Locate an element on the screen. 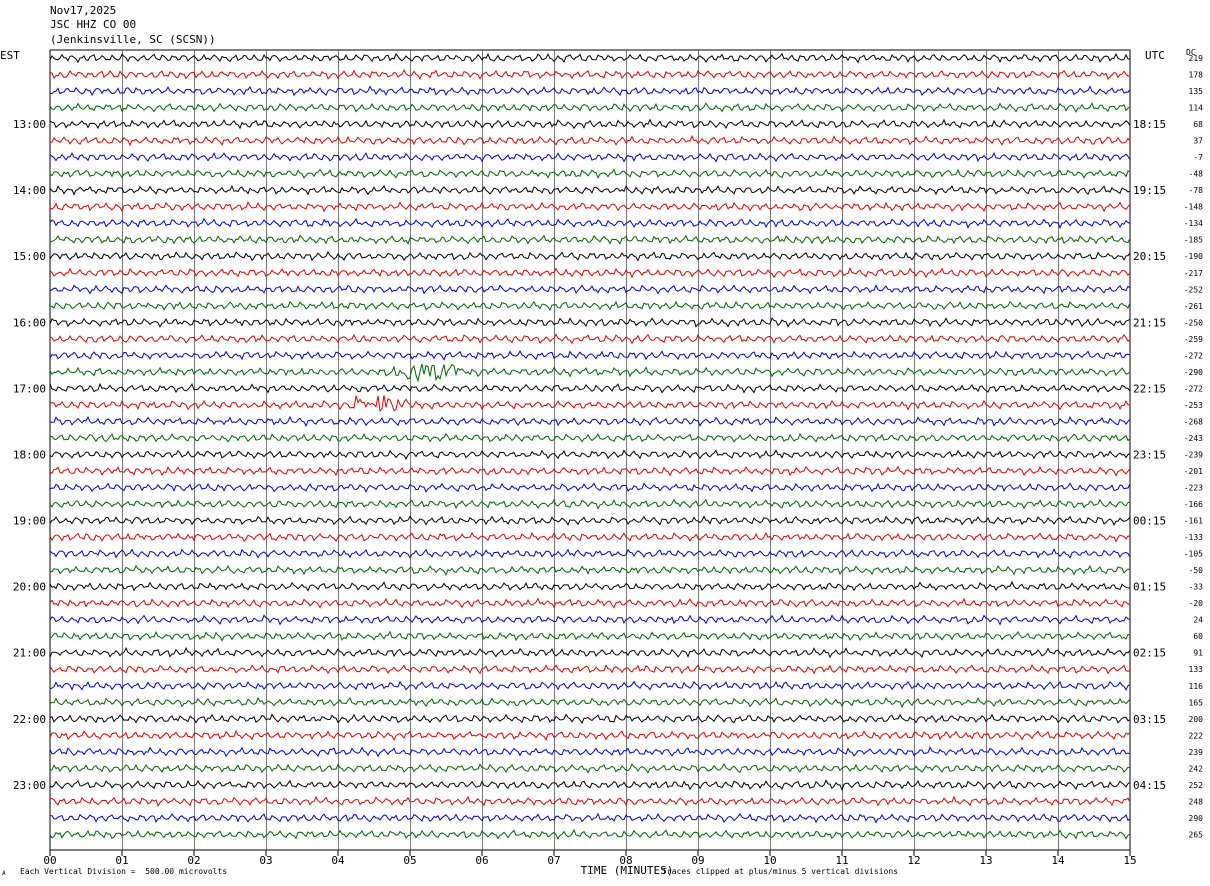 This screenshot has height=886, width=1210. x-tick-label: 13 is located at coordinates (985, 860).